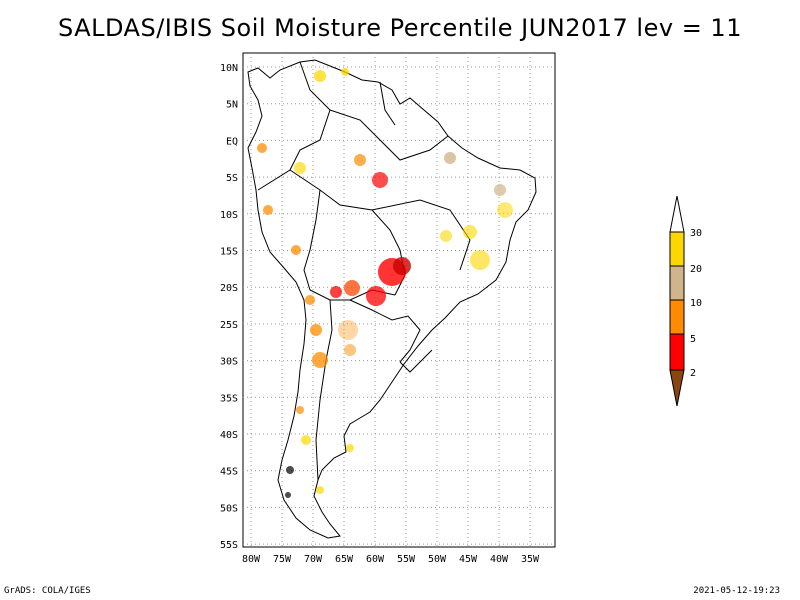 The height and width of the screenshot is (600, 800). Describe the element at coordinates (344, 559) in the screenshot. I see `lon-label: 65W` at that location.